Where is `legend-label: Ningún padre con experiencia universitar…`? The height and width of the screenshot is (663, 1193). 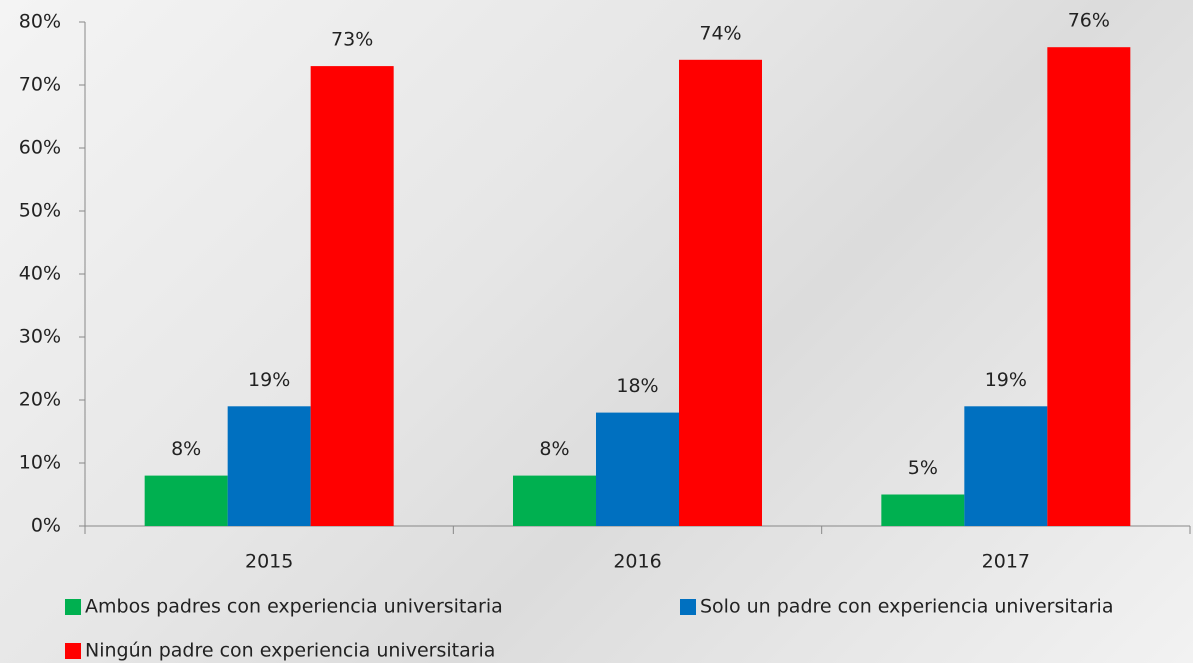
legend-label: Ningún padre con experiencia universitar… is located at coordinates (290, 651).